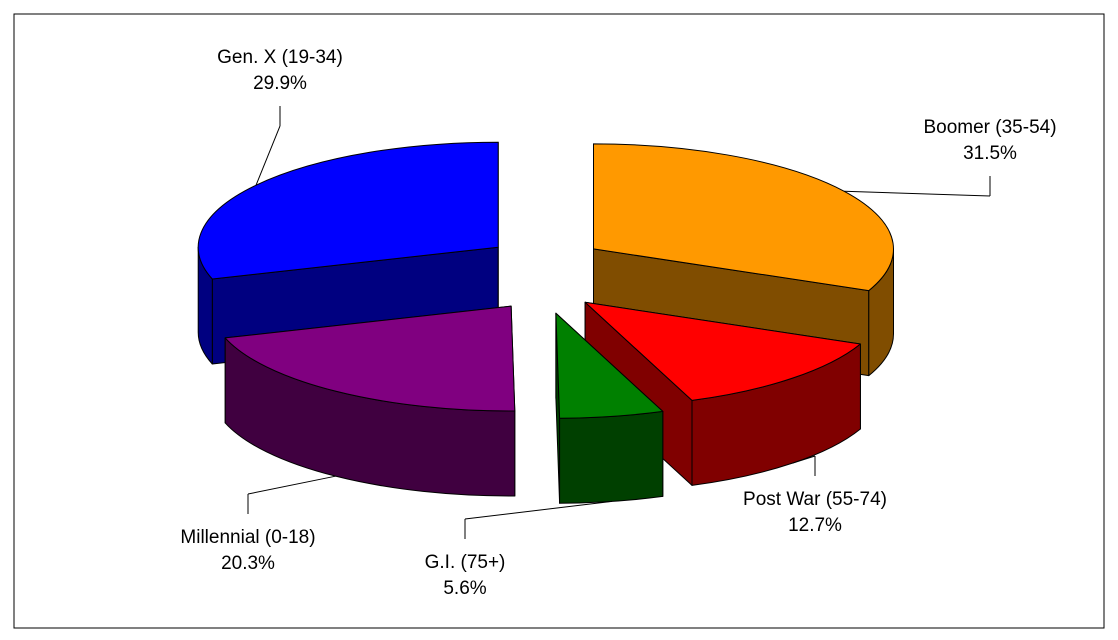 The image size is (1118, 640). What do you see at coordinates (989, 127) in the screenshot?
I see `slice-label: Boomer (35-54)` at bounding box center [989, 127].